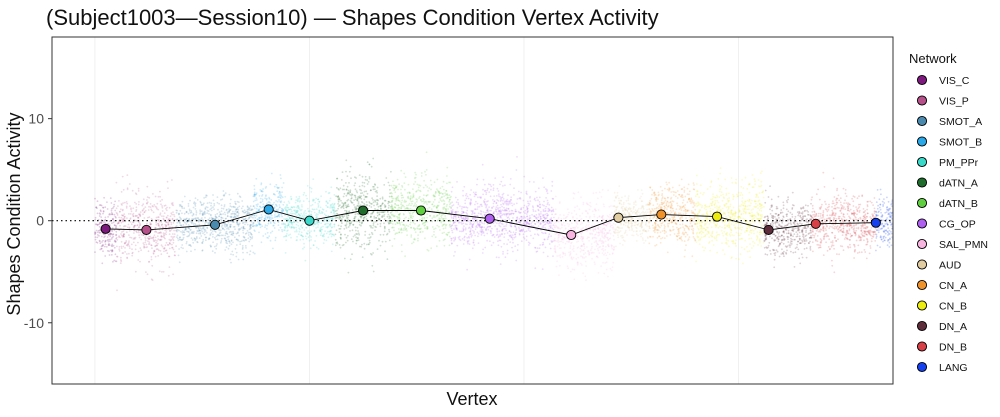  I want to click on y-tick-label-2: 10, so click(36, 119).